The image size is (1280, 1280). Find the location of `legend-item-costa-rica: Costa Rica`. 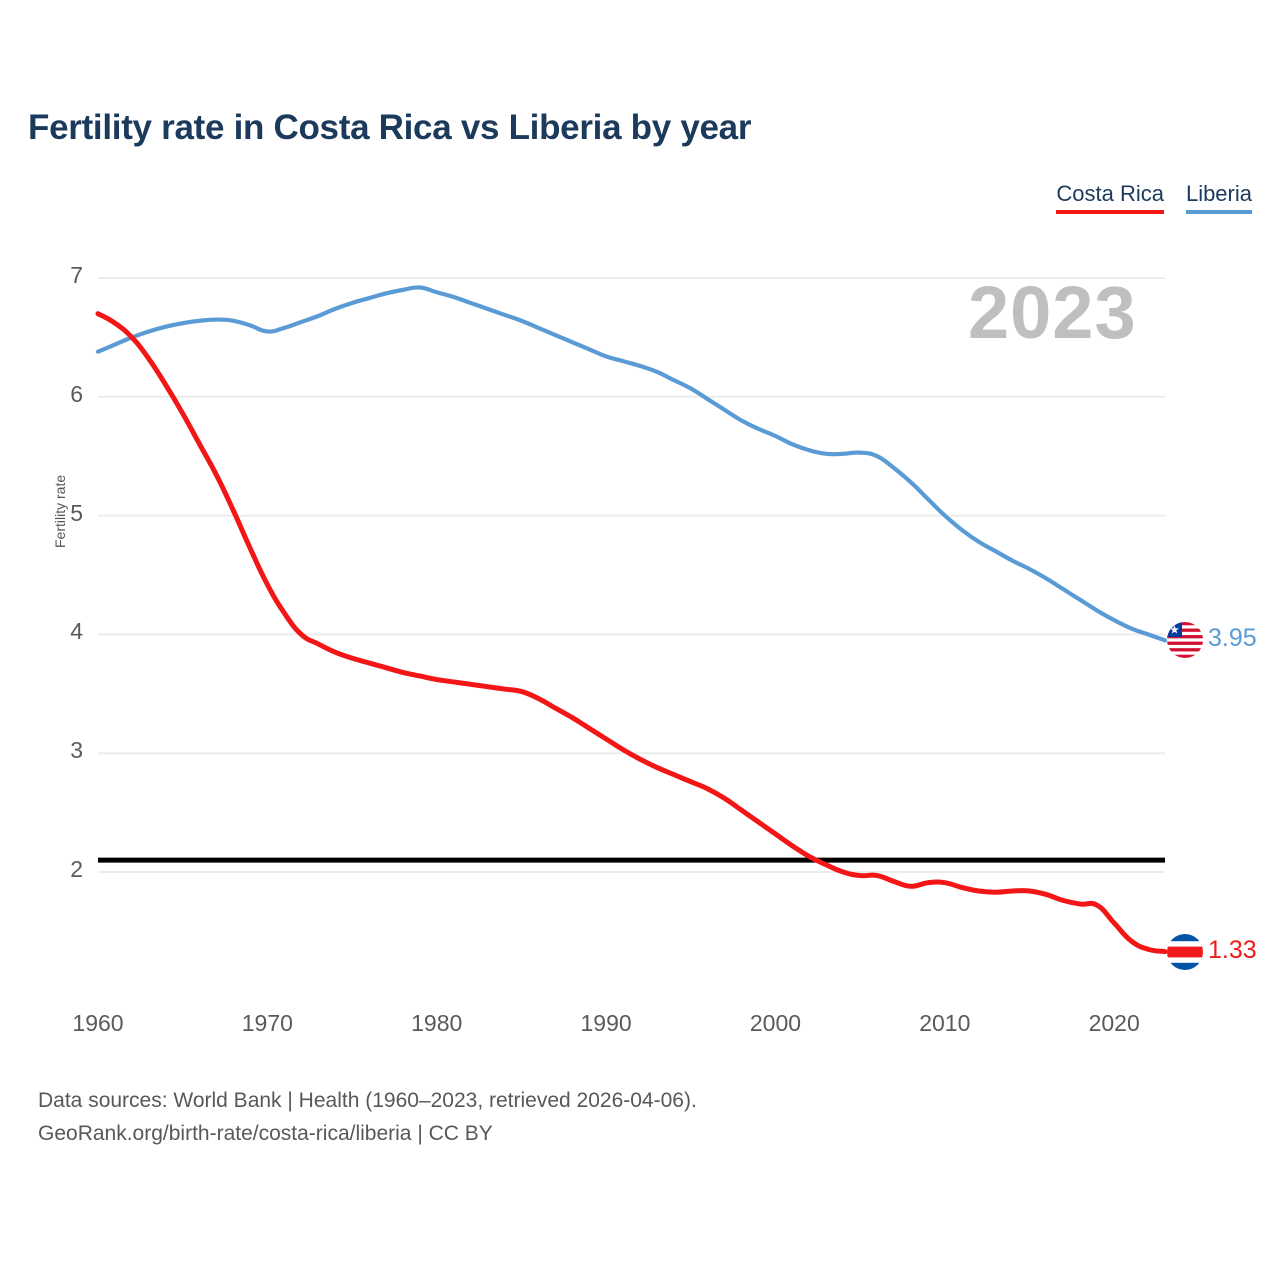

legend-item-costa-rica: Costa Rica is located at coordinates (1110, 198).